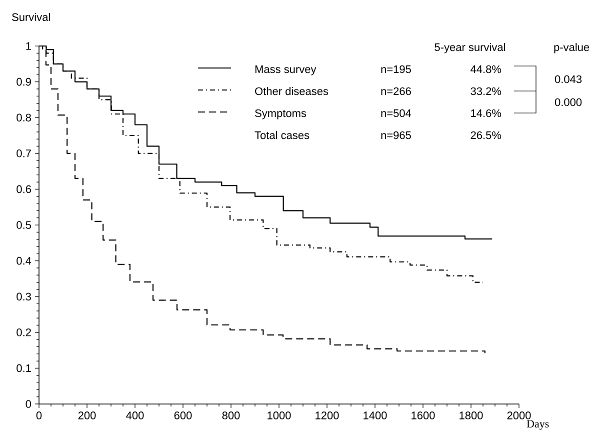 Image resolution: width=613 pixels, height=441 pixels. I want to click on y-tick-label: 0.5, so click(24, 225).